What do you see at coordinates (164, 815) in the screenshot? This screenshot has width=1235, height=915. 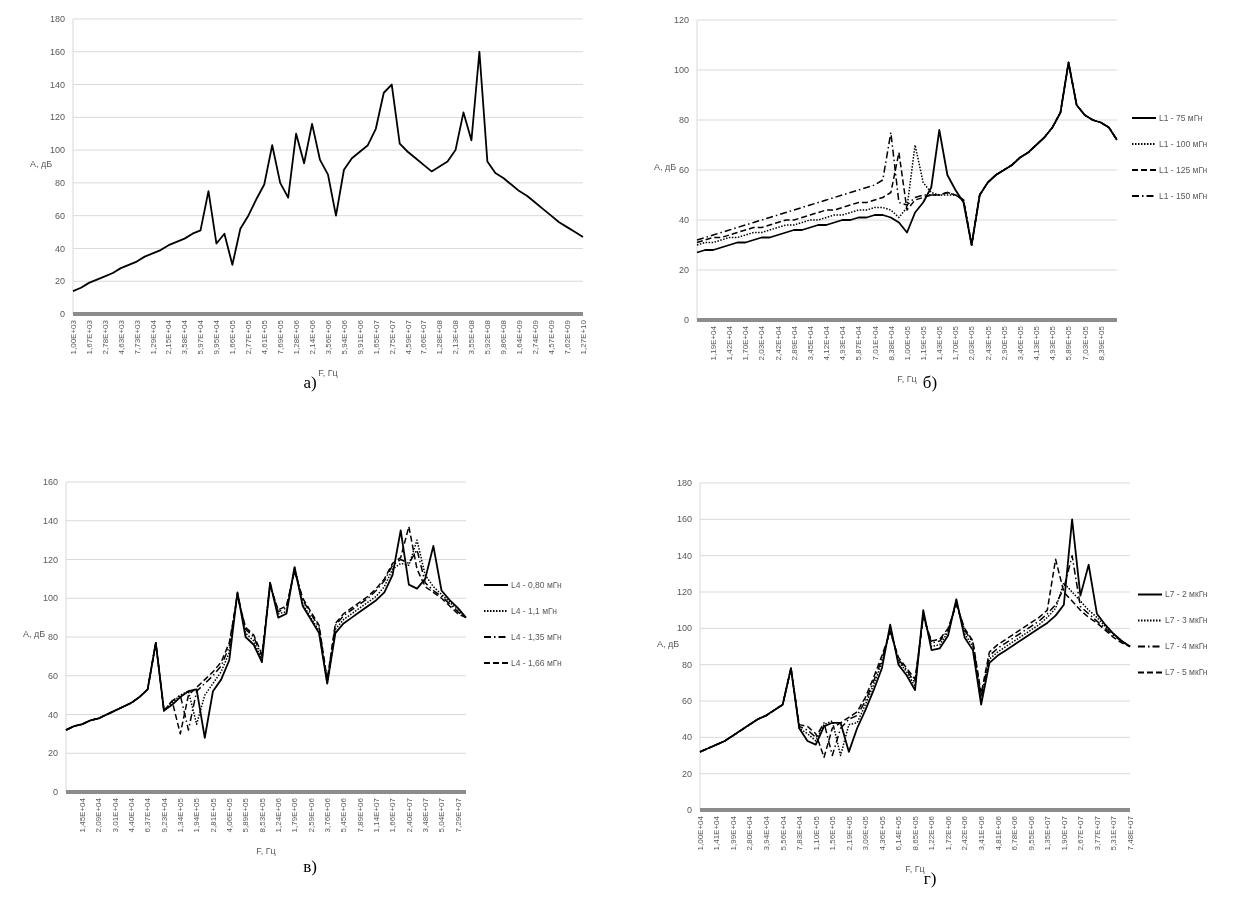 I see `x-tick-label: 9,23E+04` at bounding box center [164, 815].